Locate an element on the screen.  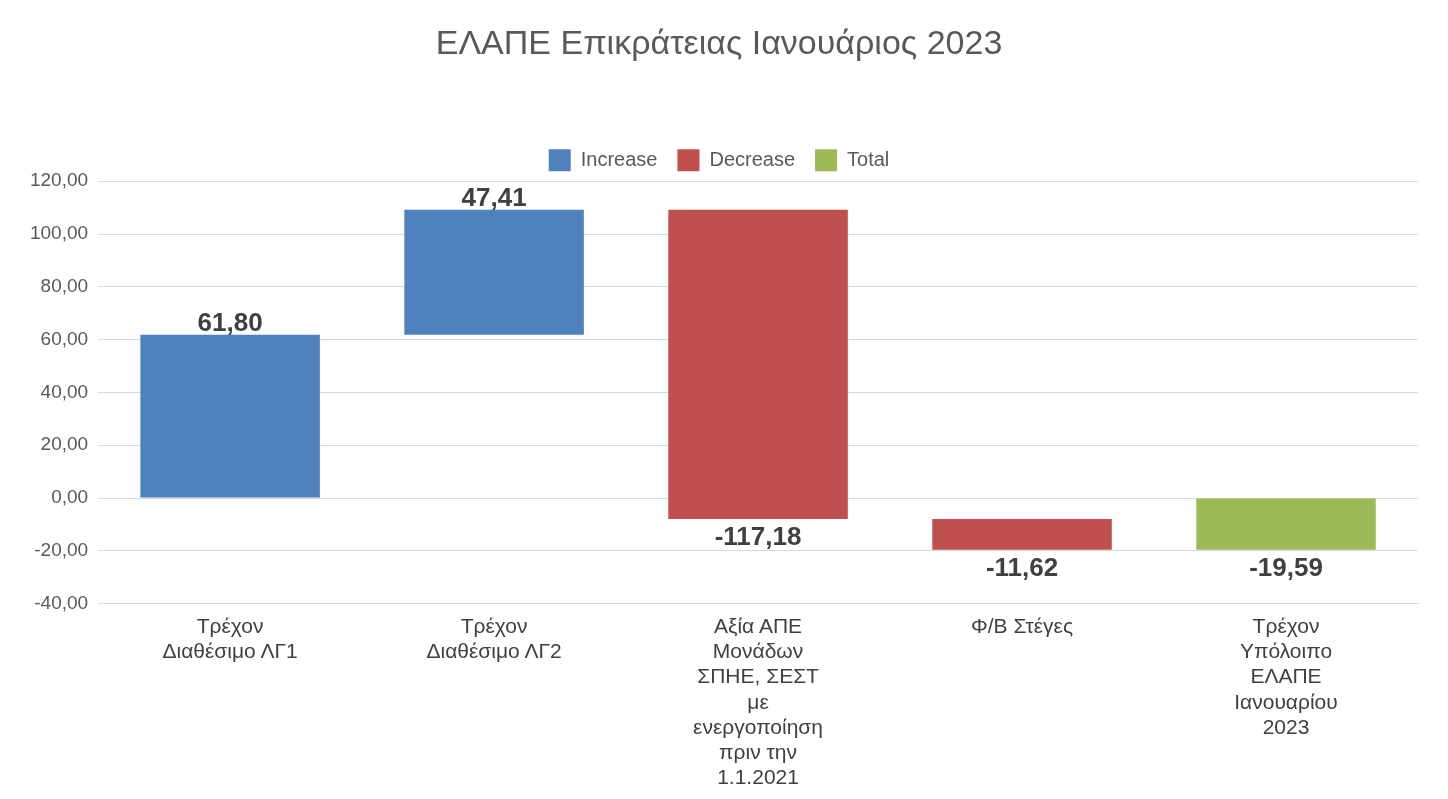
legend-label: Decrease is located at coordinates (752, 158).